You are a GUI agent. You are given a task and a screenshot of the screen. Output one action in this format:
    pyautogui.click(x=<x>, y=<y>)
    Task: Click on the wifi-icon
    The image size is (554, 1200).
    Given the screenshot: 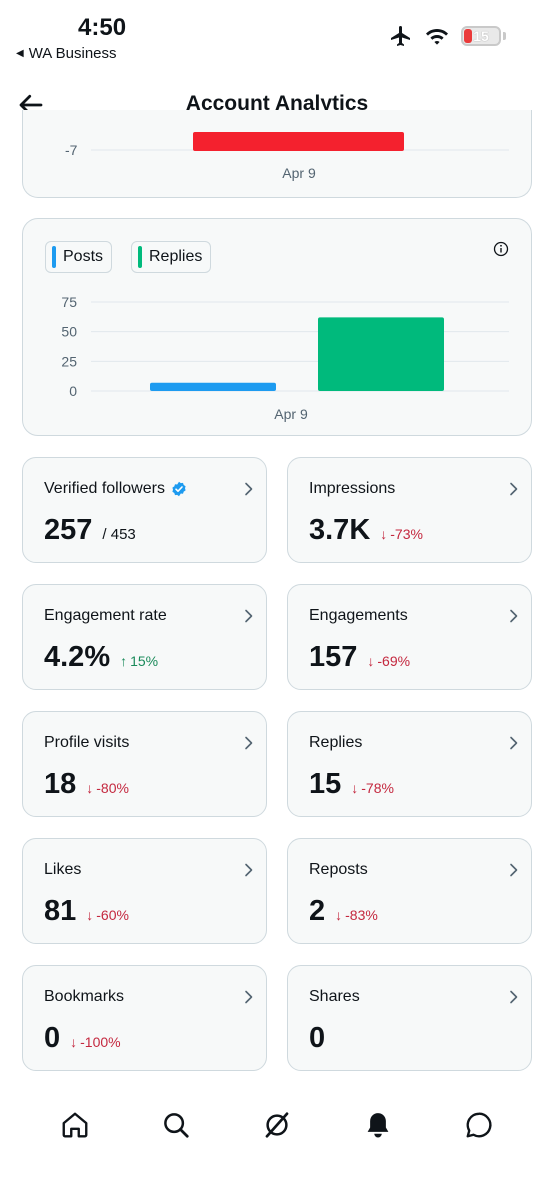 What is the action you would take?
    pyautogui.click(x=437, y=37)
    